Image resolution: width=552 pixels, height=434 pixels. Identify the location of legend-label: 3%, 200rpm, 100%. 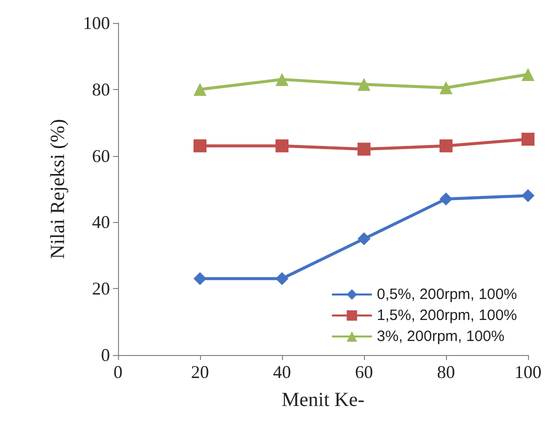
(440, 336).